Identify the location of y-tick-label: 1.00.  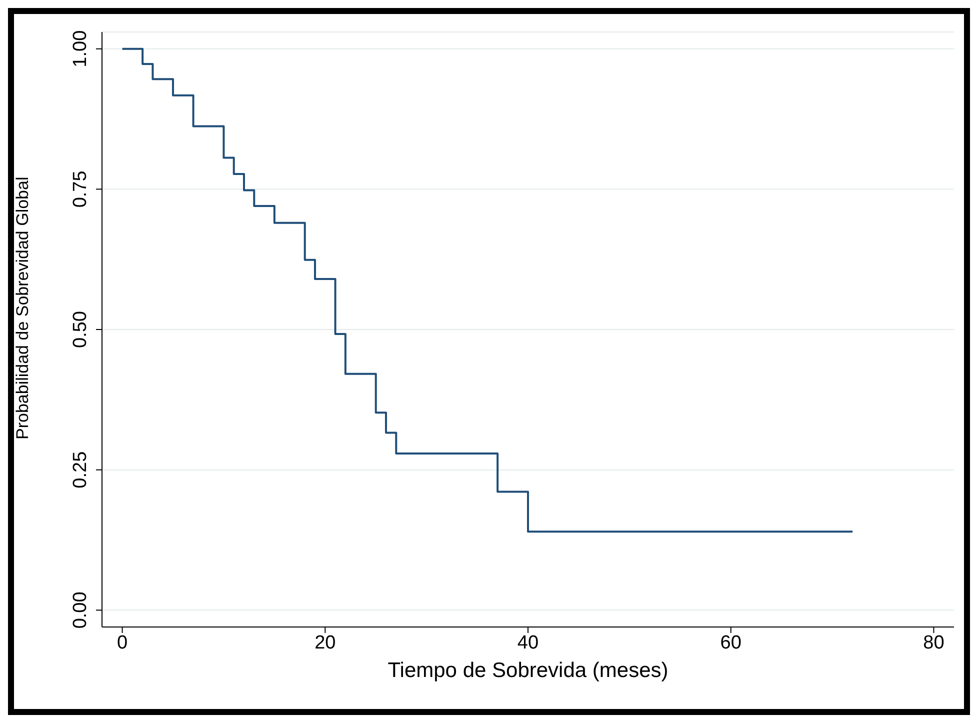
(80, 49).